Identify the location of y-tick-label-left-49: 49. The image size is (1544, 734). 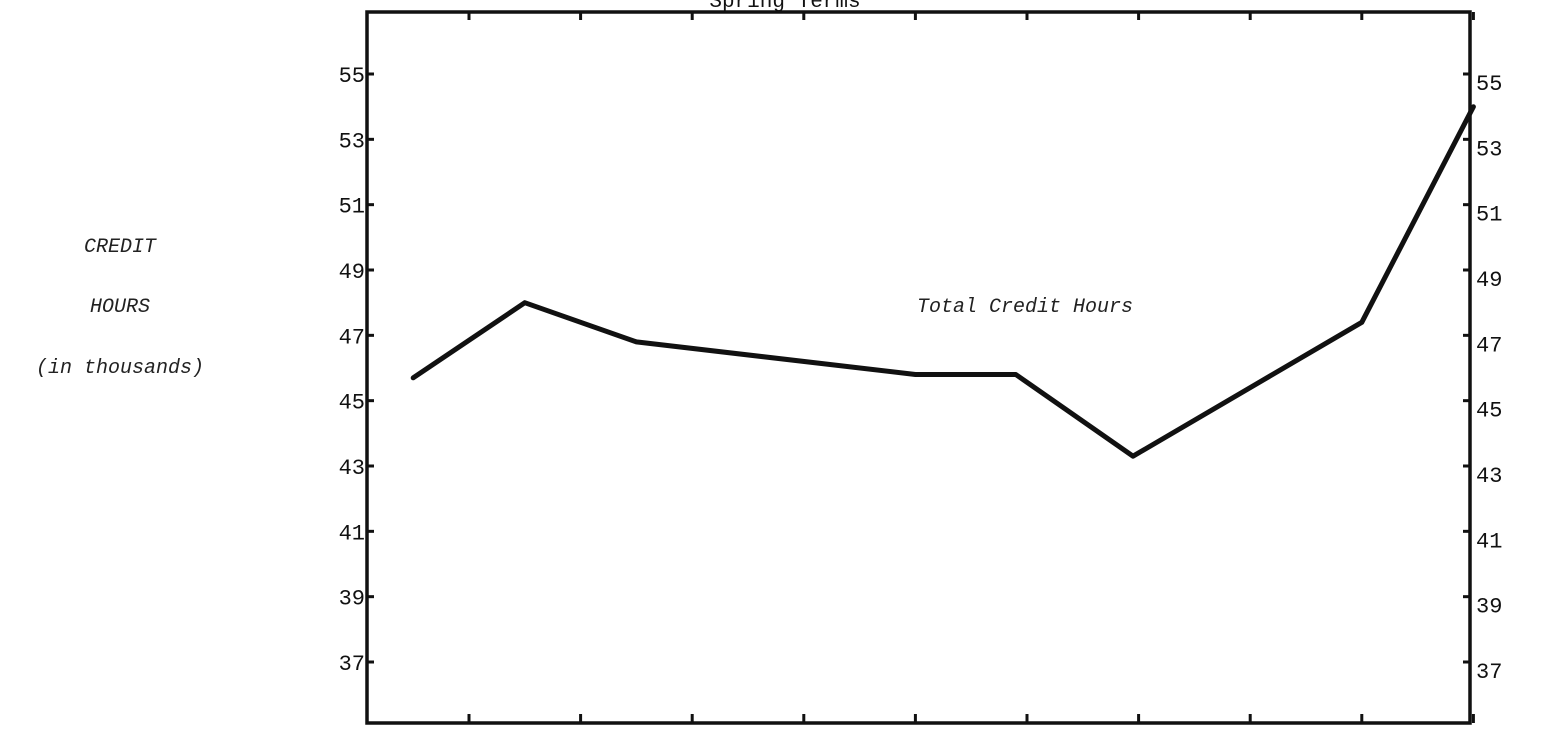
(352, 272).